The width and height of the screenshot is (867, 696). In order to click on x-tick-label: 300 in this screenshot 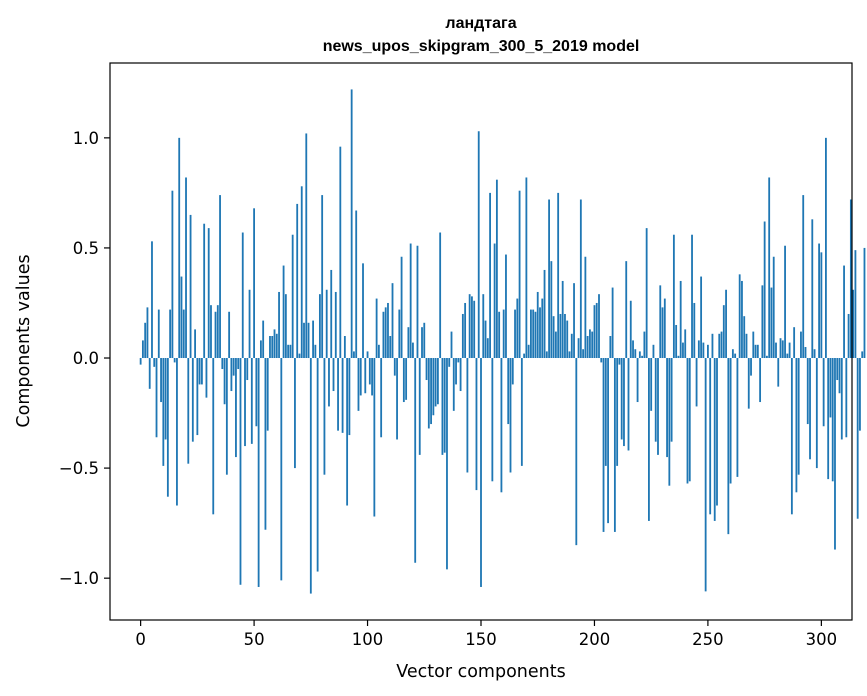, I will do `click(822, 639)`.